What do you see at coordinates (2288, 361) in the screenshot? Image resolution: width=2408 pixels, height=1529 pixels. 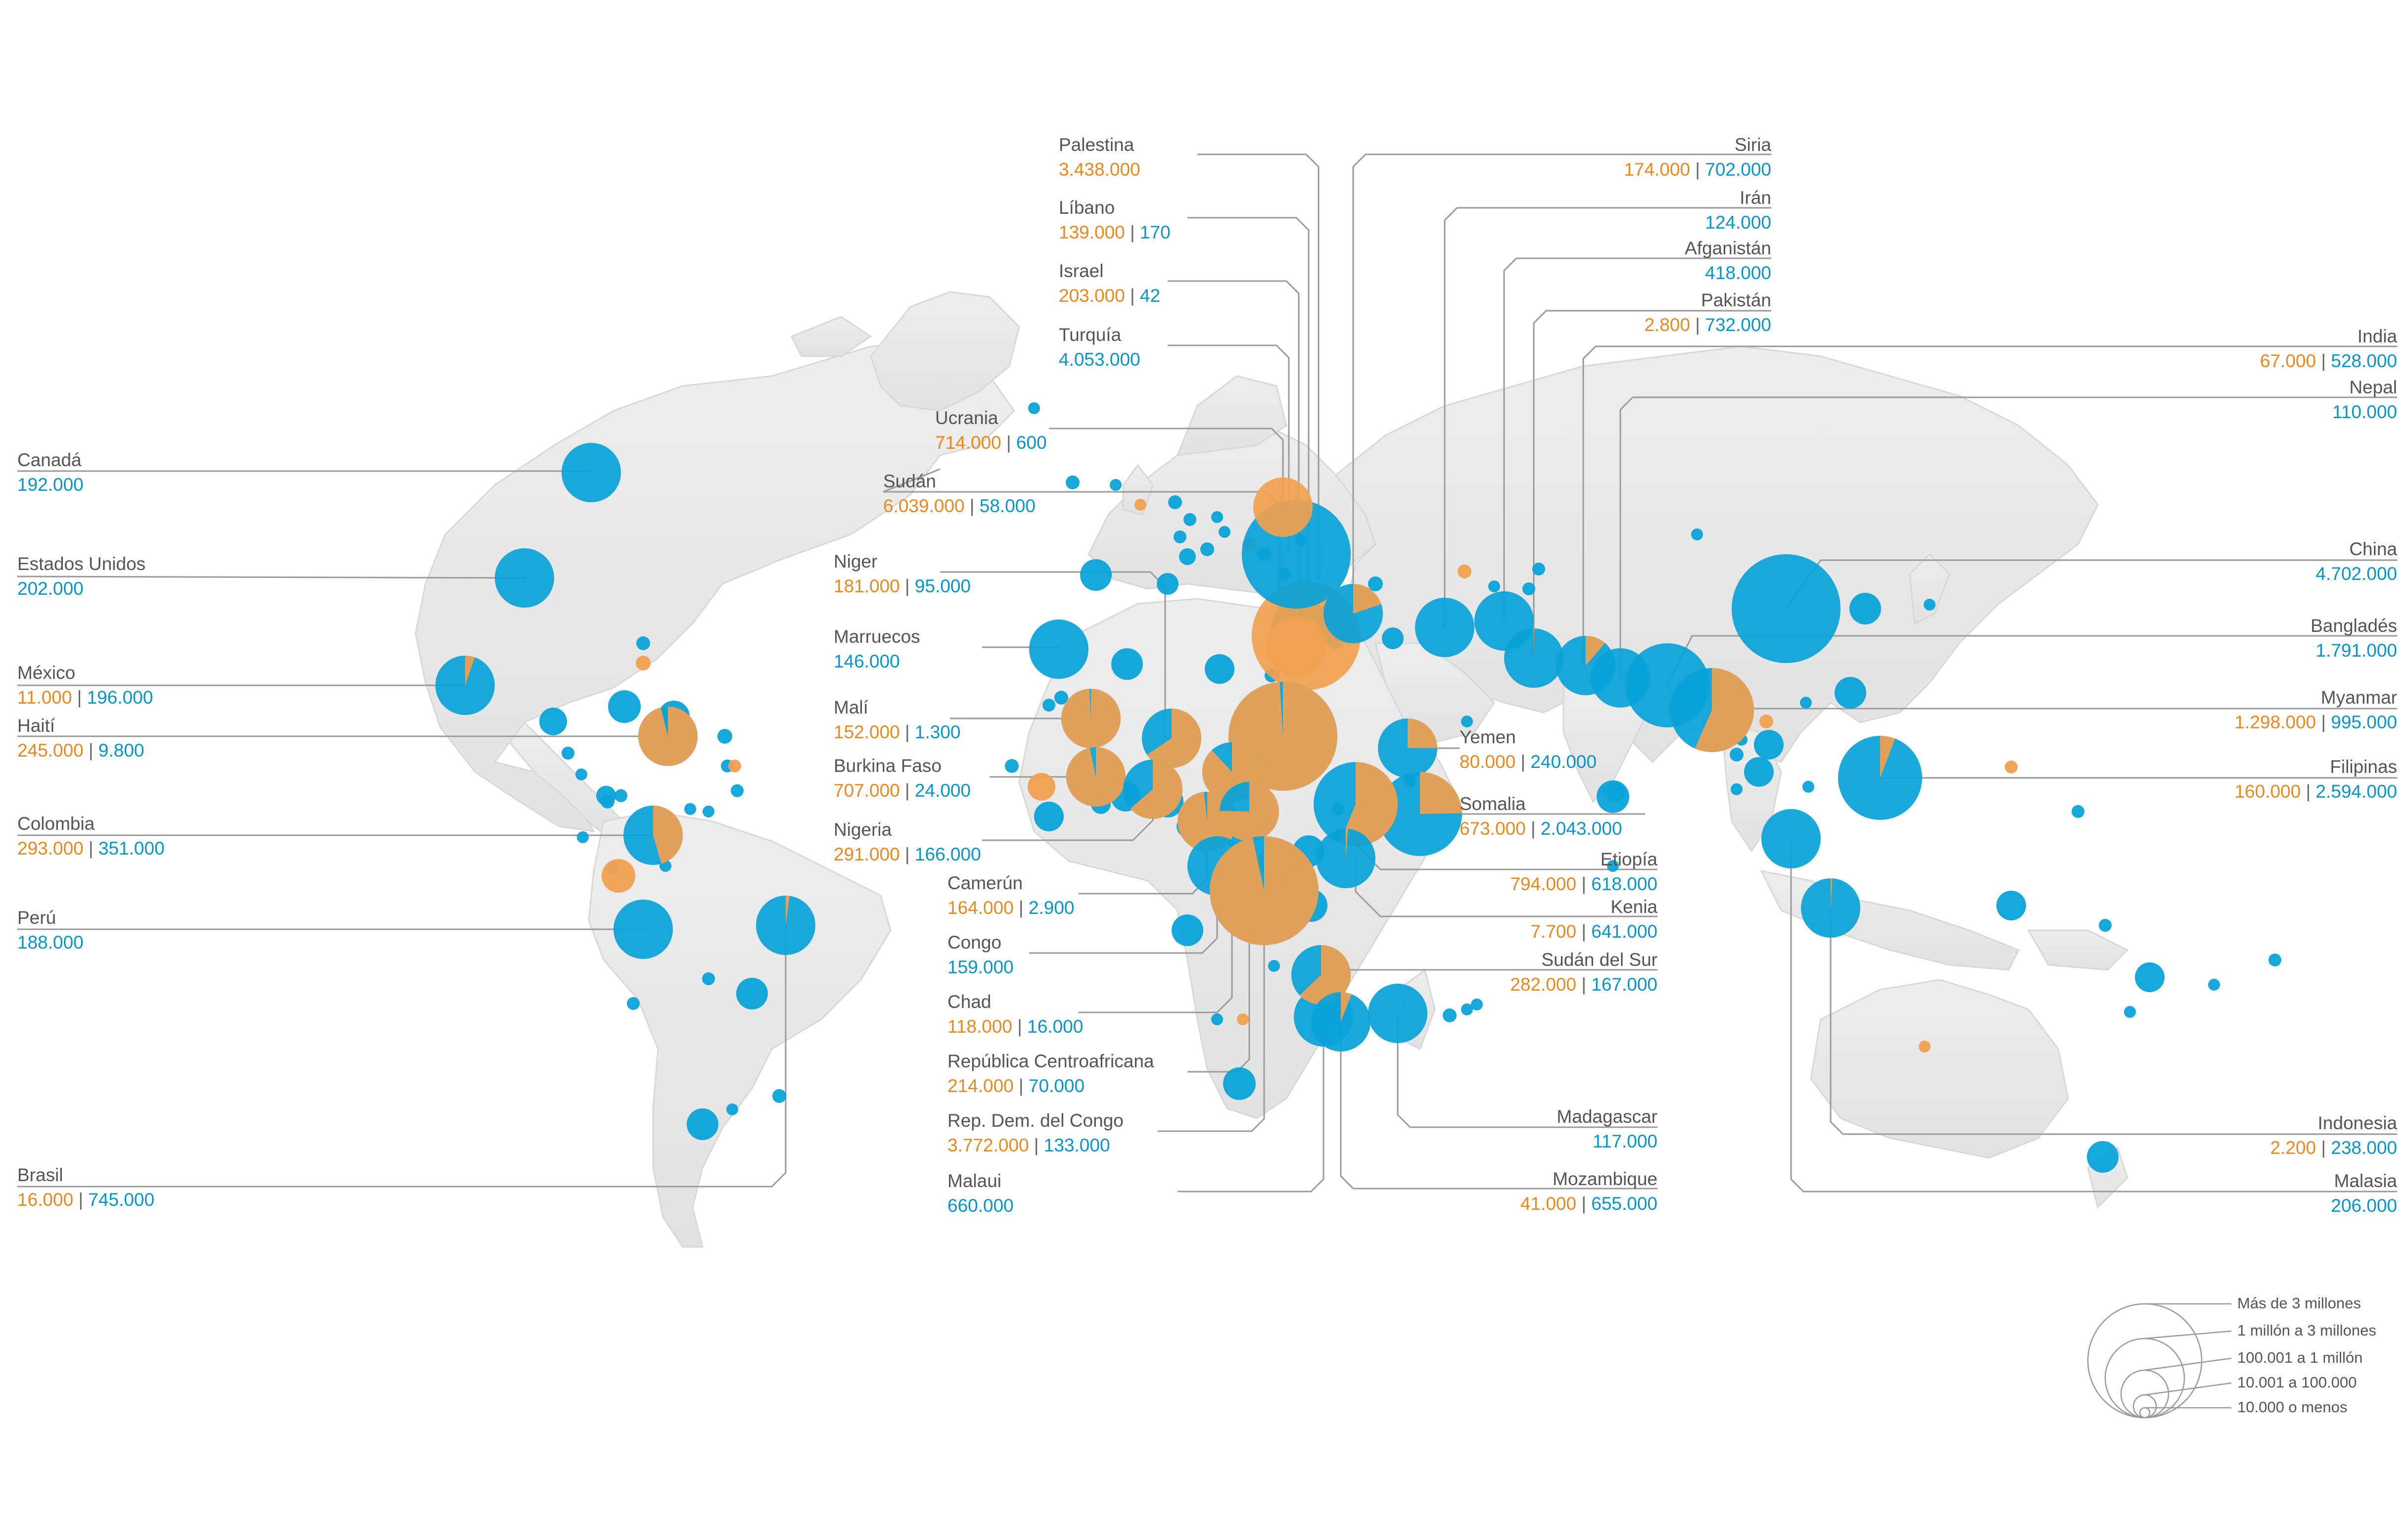 I see `value-abroad: 67.000` at bounding box center [2288, 361].